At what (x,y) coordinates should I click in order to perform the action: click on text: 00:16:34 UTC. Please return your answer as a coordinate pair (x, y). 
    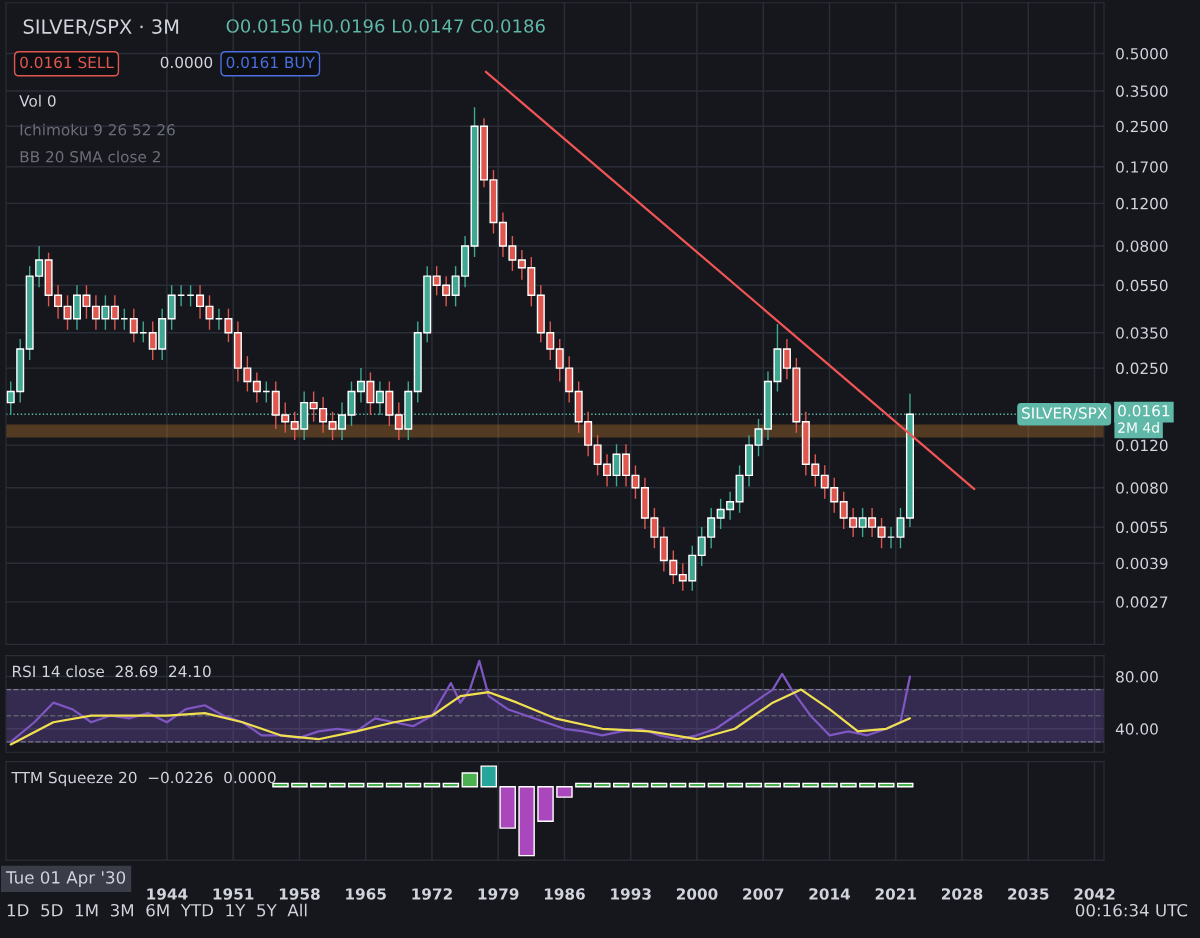
    Looking at the image, I should click on (1131, 910).